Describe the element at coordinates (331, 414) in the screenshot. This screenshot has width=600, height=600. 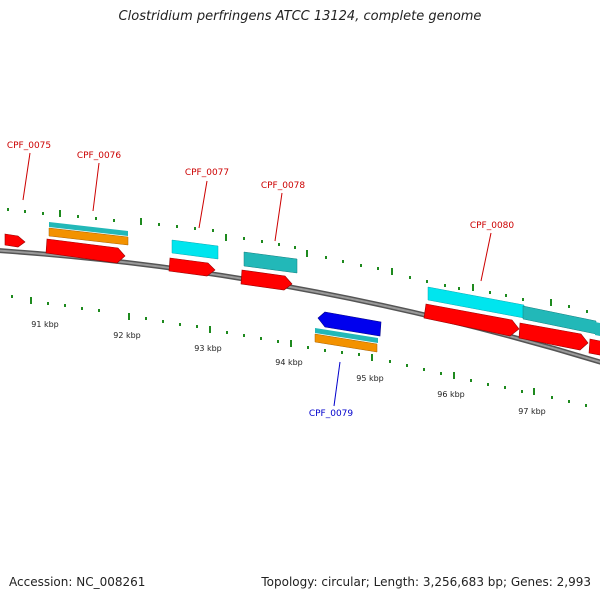
I see `gene-label-cpf-0079: CPF_0079` at that location.